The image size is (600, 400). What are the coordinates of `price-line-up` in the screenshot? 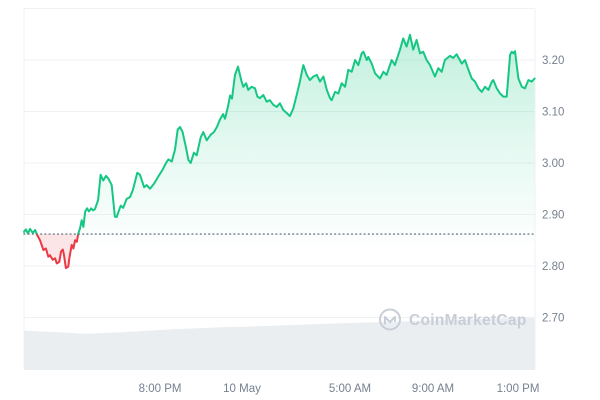 It's located at (30, 231).